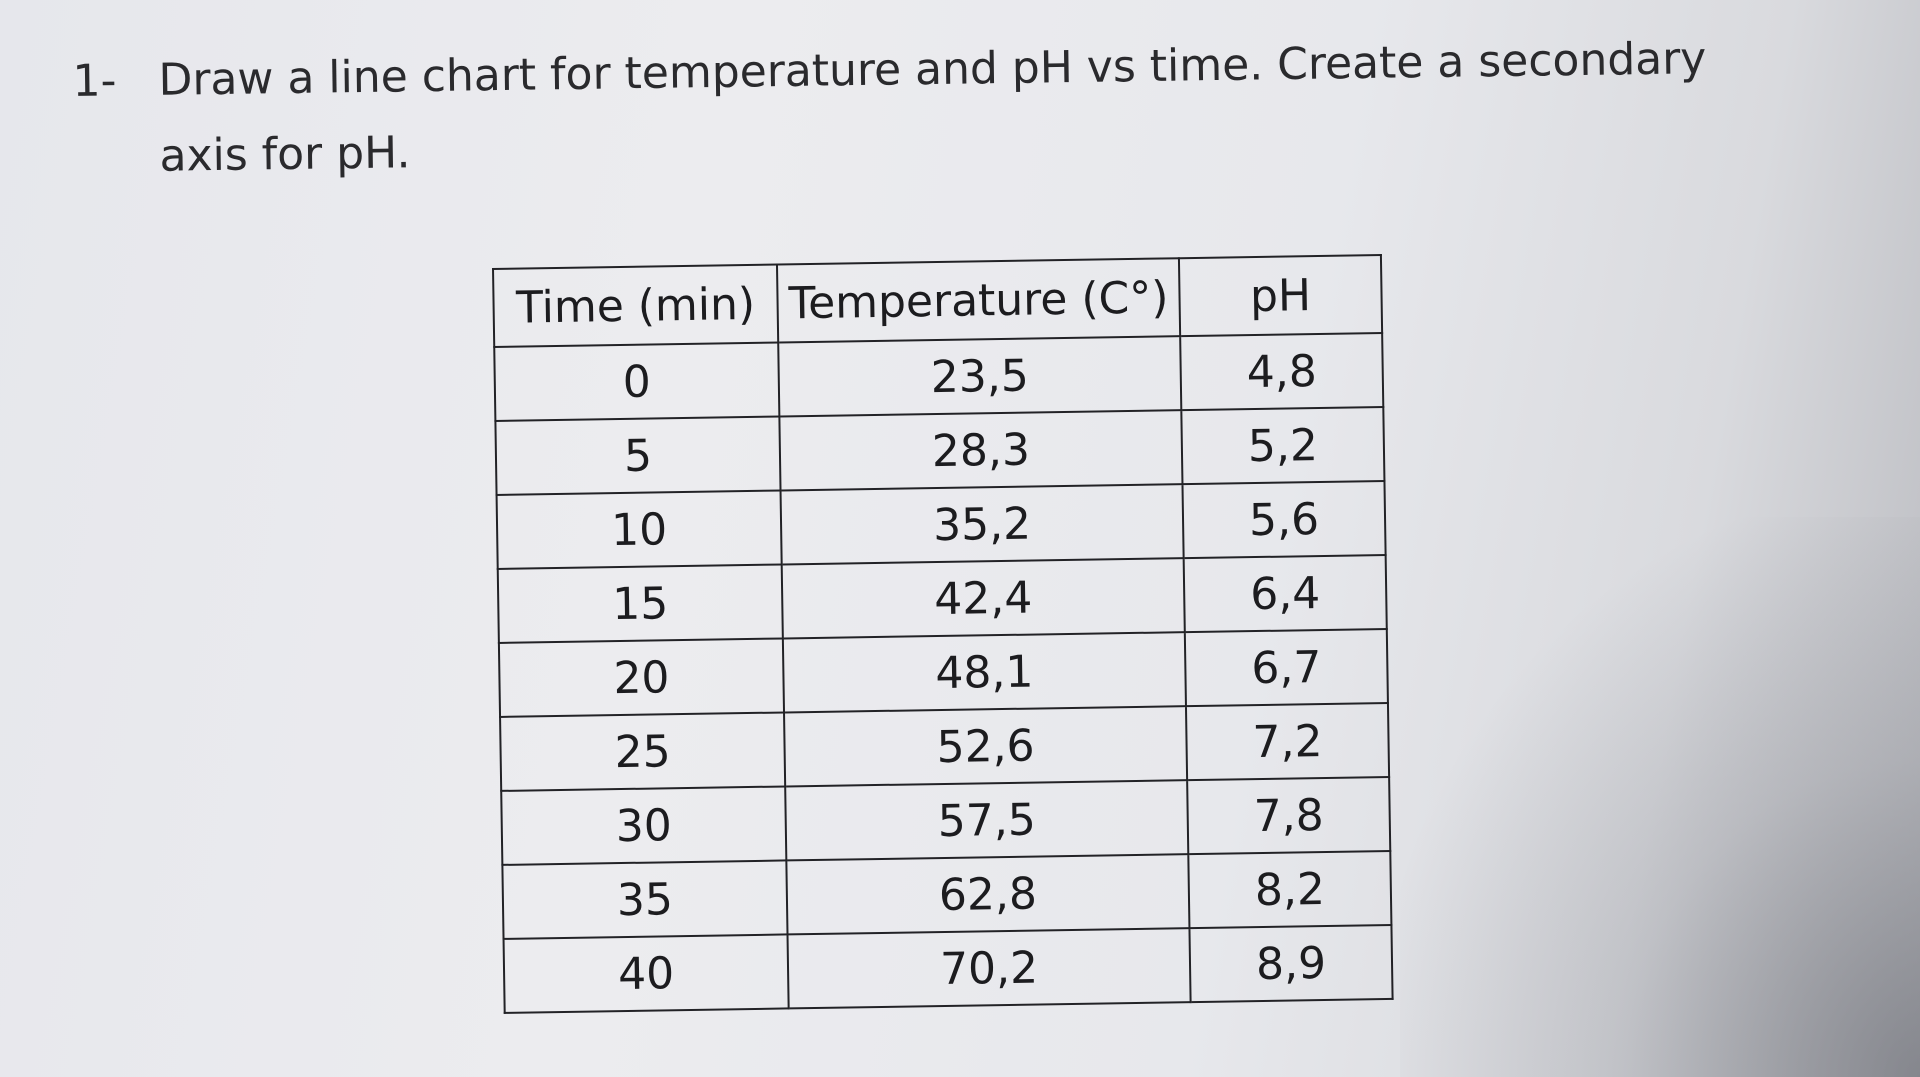 The image size is (1920, 1077). Describe the element at coordinates (638, 455) in the screenshot. I see `cell-time: 5` at that location.